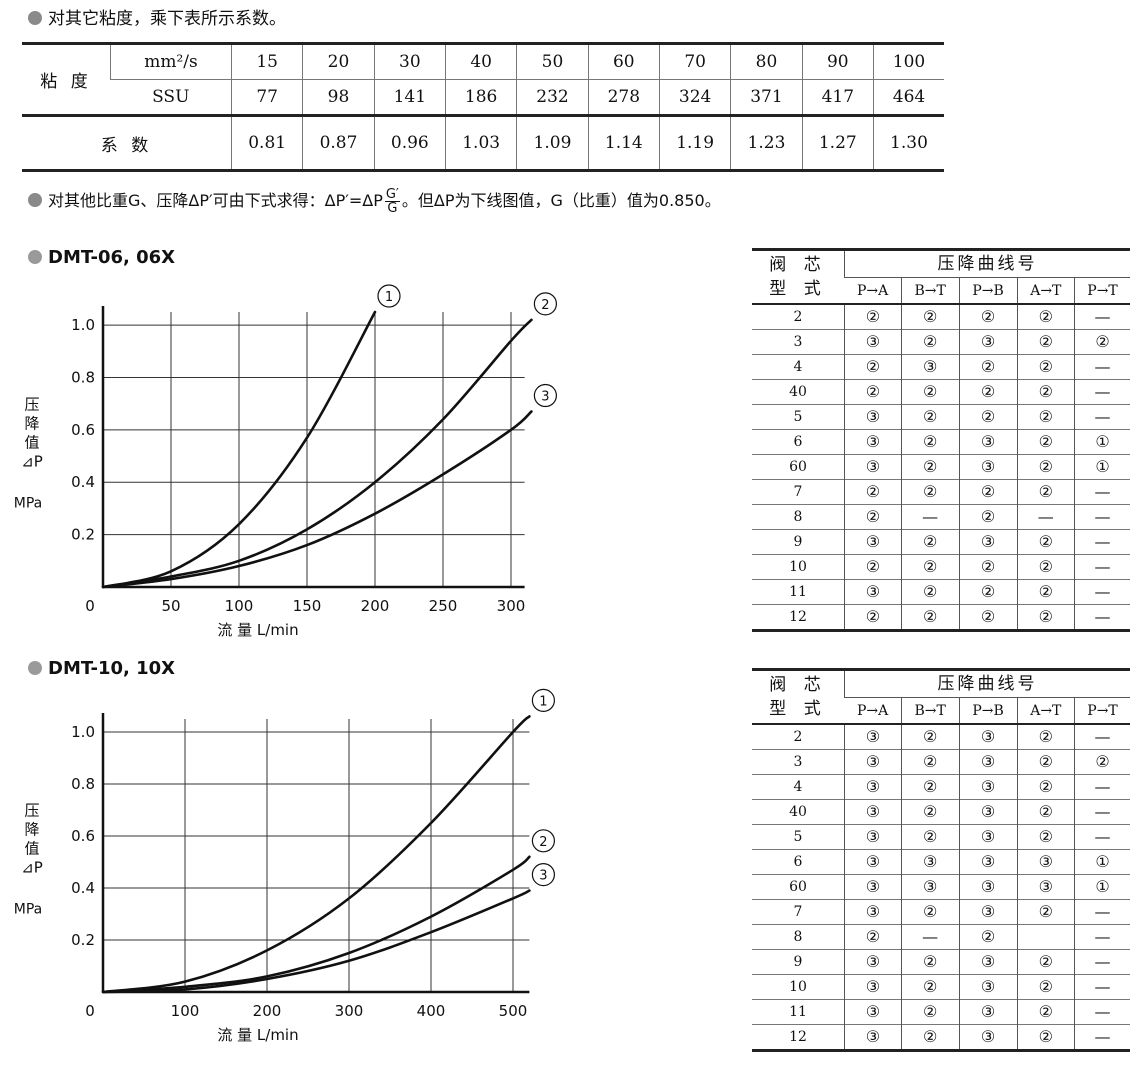  I want to click on spool-row: 7 ③ ② ③ ② —, so click(941, 912).